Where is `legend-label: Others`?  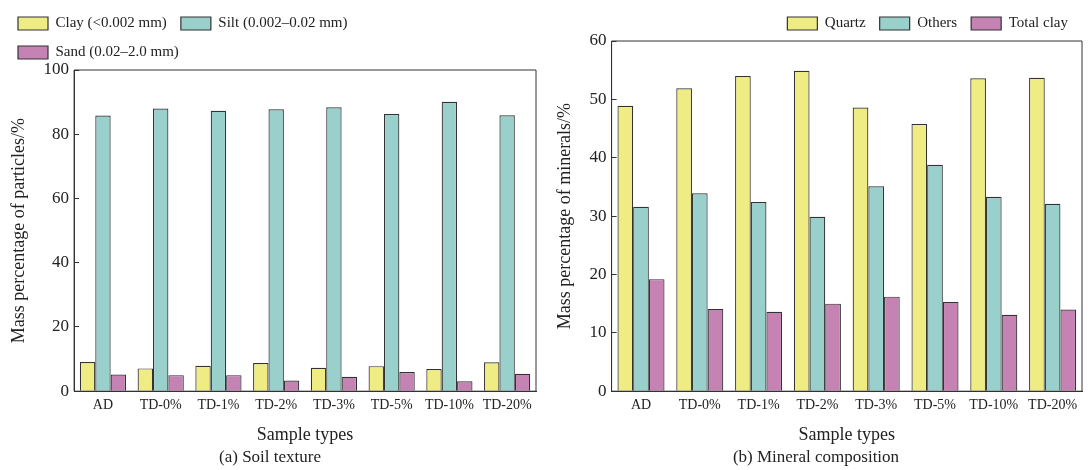
legend-label: Others is located at coordinates (937, 22).